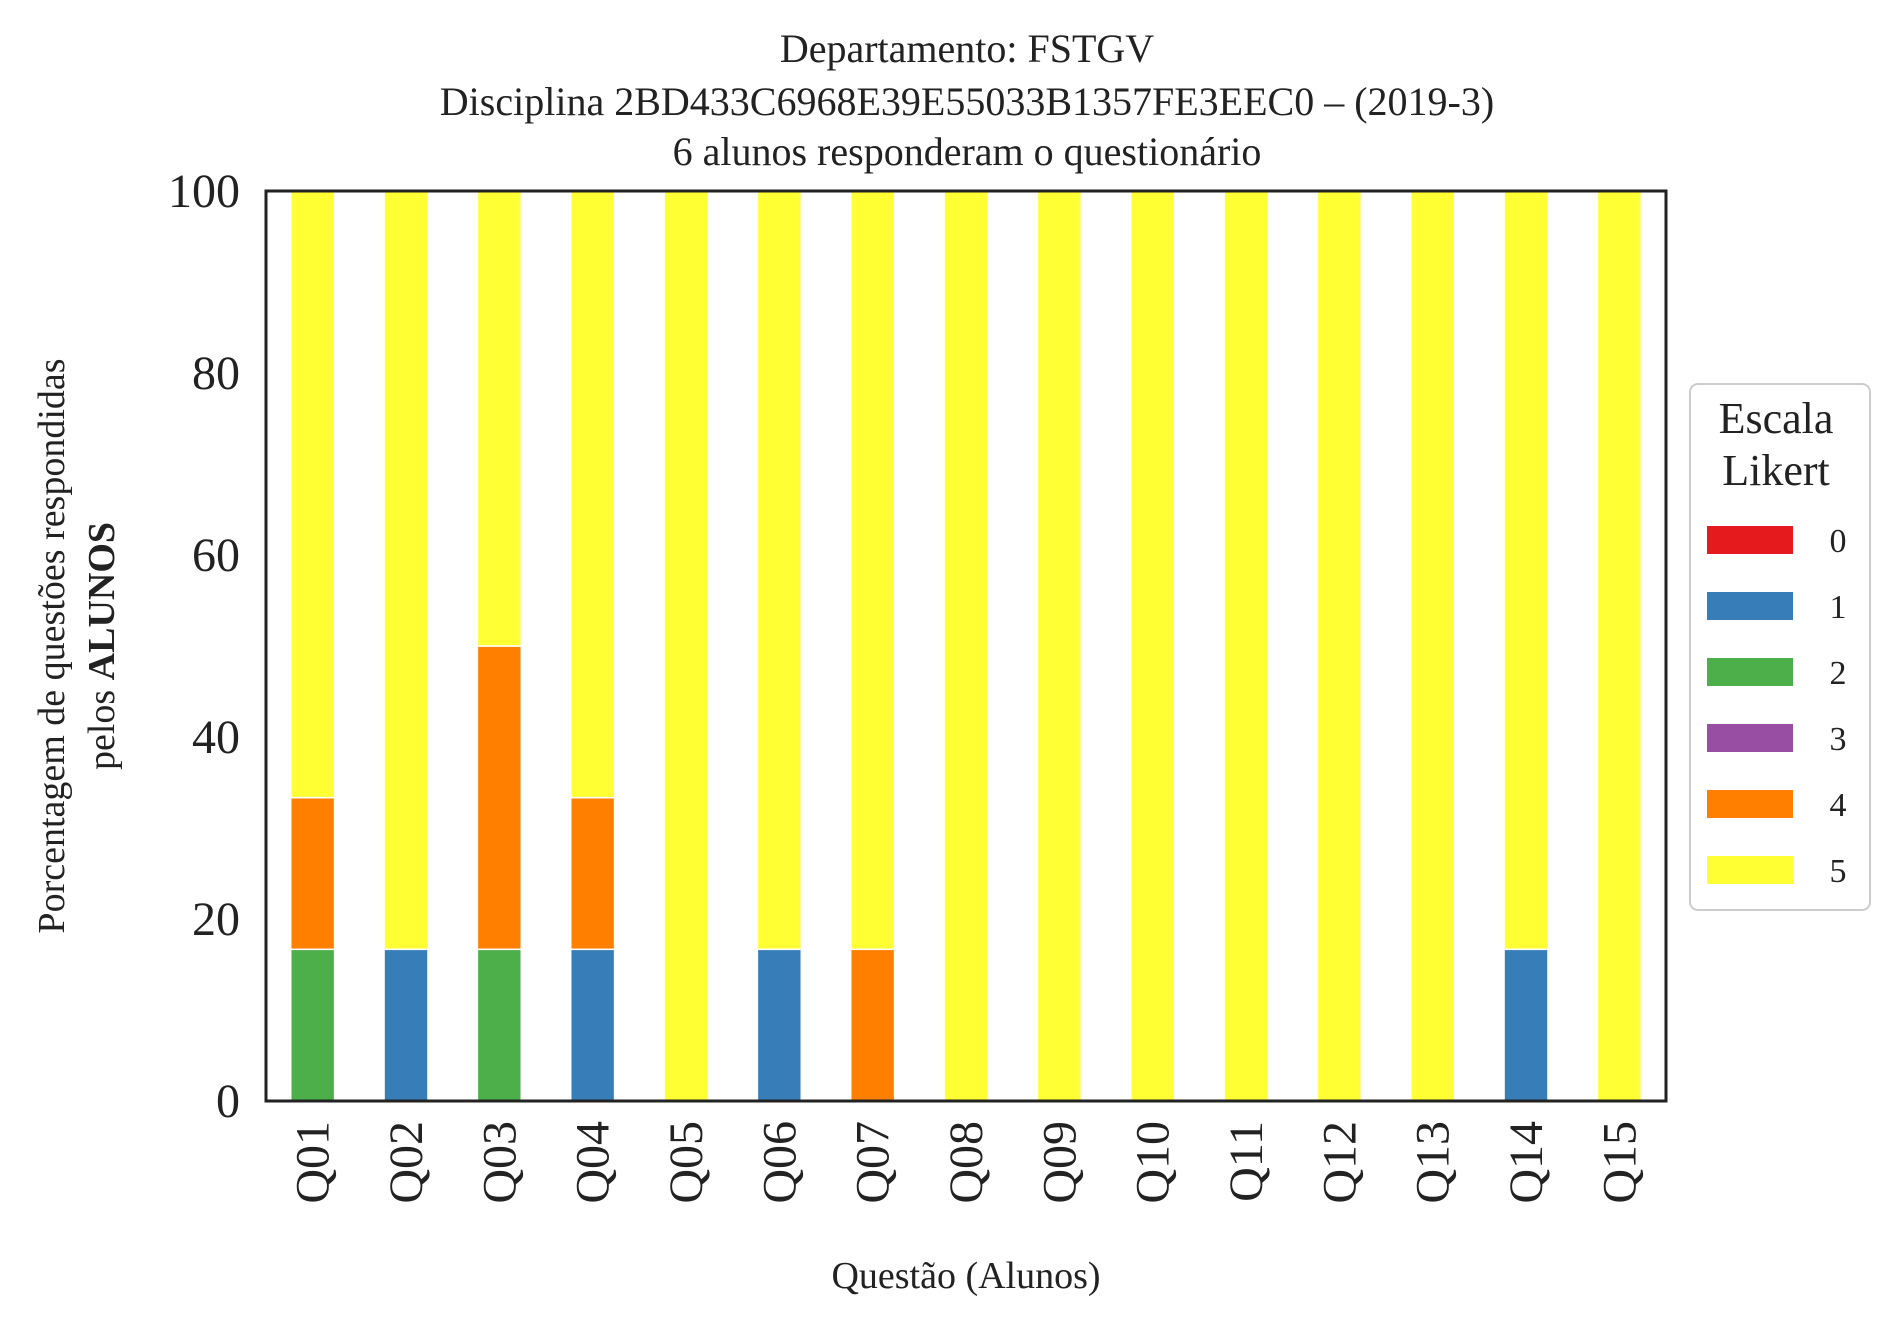 The height and width of the screenshot is (1323, 1892). I want to click on legend-label-1: 1, so click(1838, 607).